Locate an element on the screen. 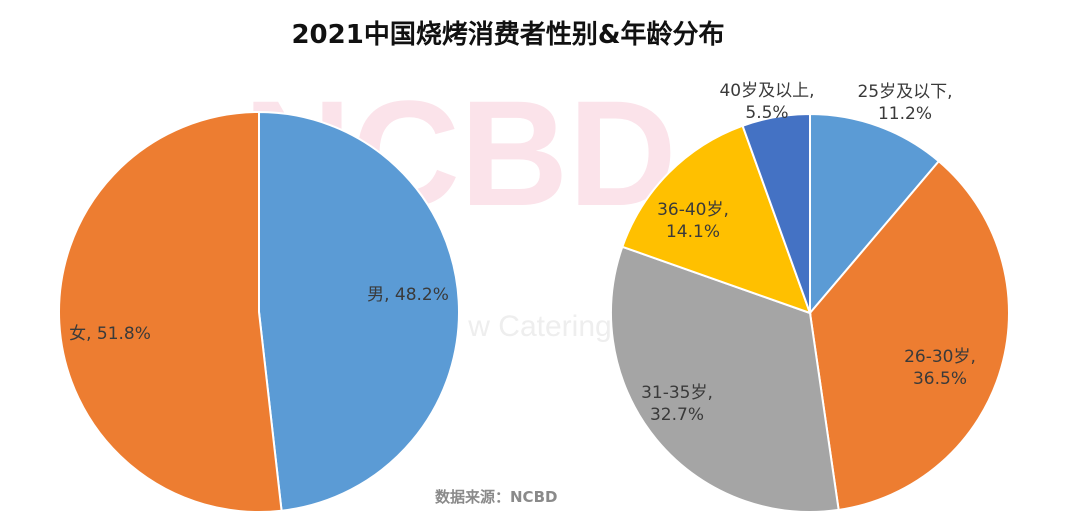  pie-slice-40岁及以上 is located at coordinates (776, 213).